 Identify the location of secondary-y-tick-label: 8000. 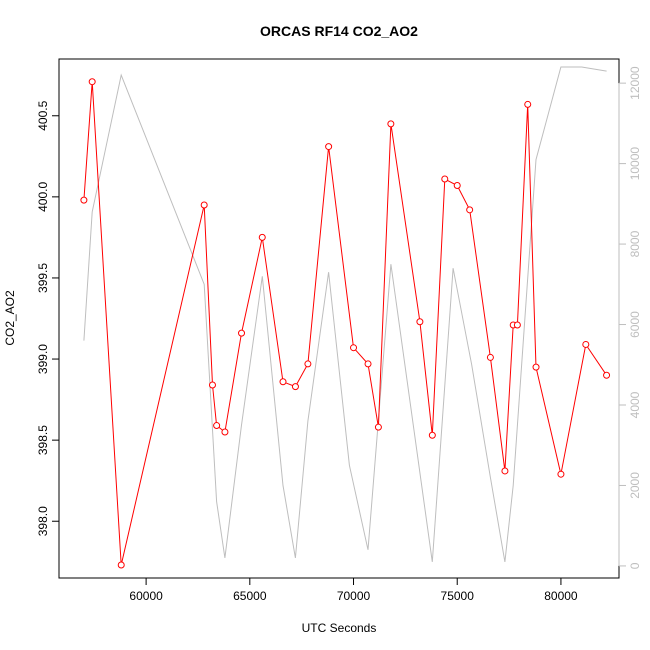
(635, 243).